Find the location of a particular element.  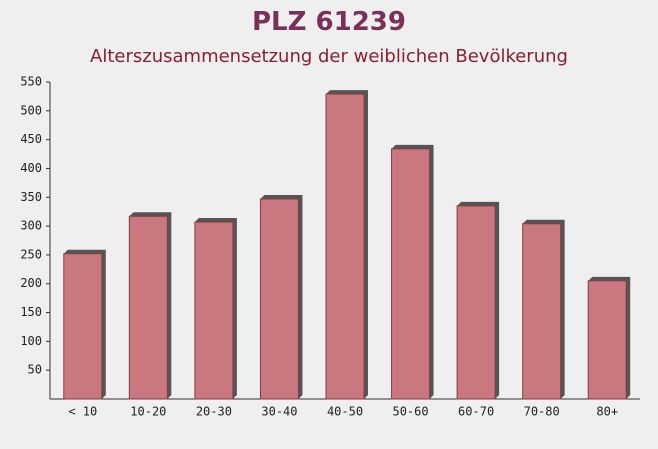

x-tick-label: 10-20 is located at coordinates (148, 412).